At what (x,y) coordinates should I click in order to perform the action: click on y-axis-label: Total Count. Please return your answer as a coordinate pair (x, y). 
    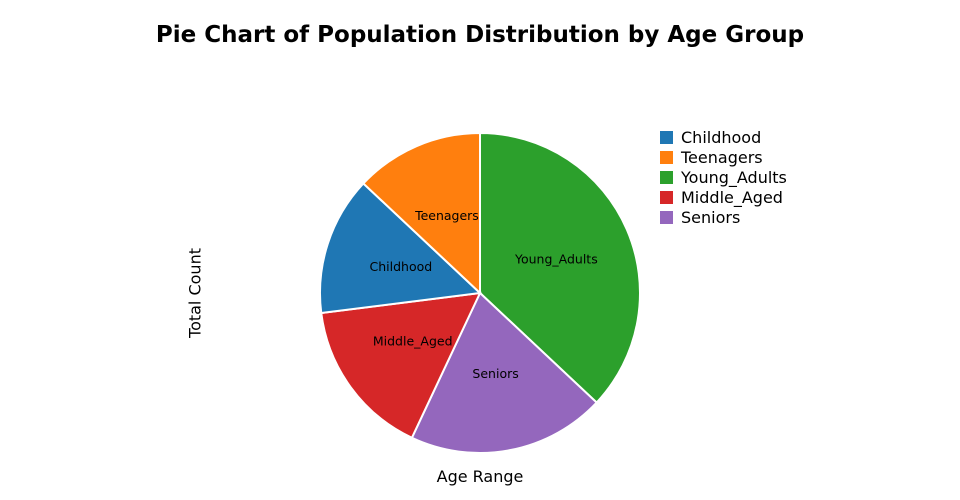
    Looking at the image, I should click on (195, 293).